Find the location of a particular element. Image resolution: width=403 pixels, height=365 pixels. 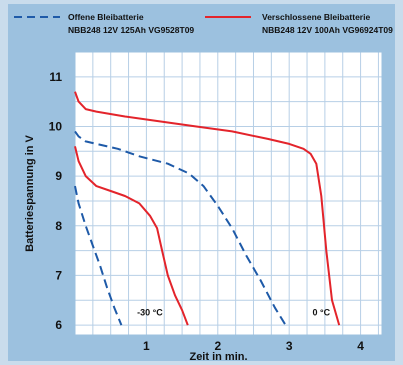

y-tick-label: 9 is located at coordinates (58, 176).